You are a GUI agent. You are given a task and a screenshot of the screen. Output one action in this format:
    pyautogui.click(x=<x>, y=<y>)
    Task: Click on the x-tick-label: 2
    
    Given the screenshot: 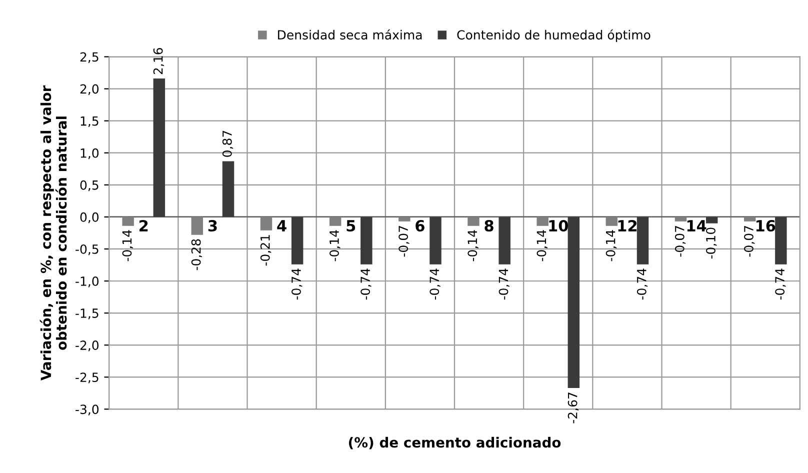 What is the action you would take?
    pyautogui.click(x=144, y=226)
    